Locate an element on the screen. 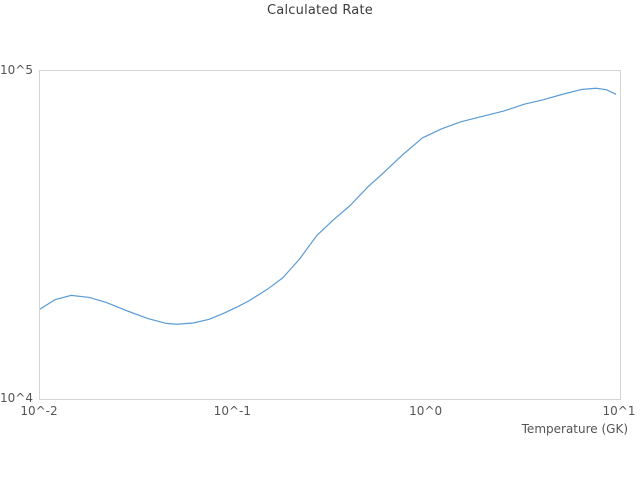 The height and width of the screenshot is (480, 640). x-tick-label: 10^1 is located at coordinates (619, 411).